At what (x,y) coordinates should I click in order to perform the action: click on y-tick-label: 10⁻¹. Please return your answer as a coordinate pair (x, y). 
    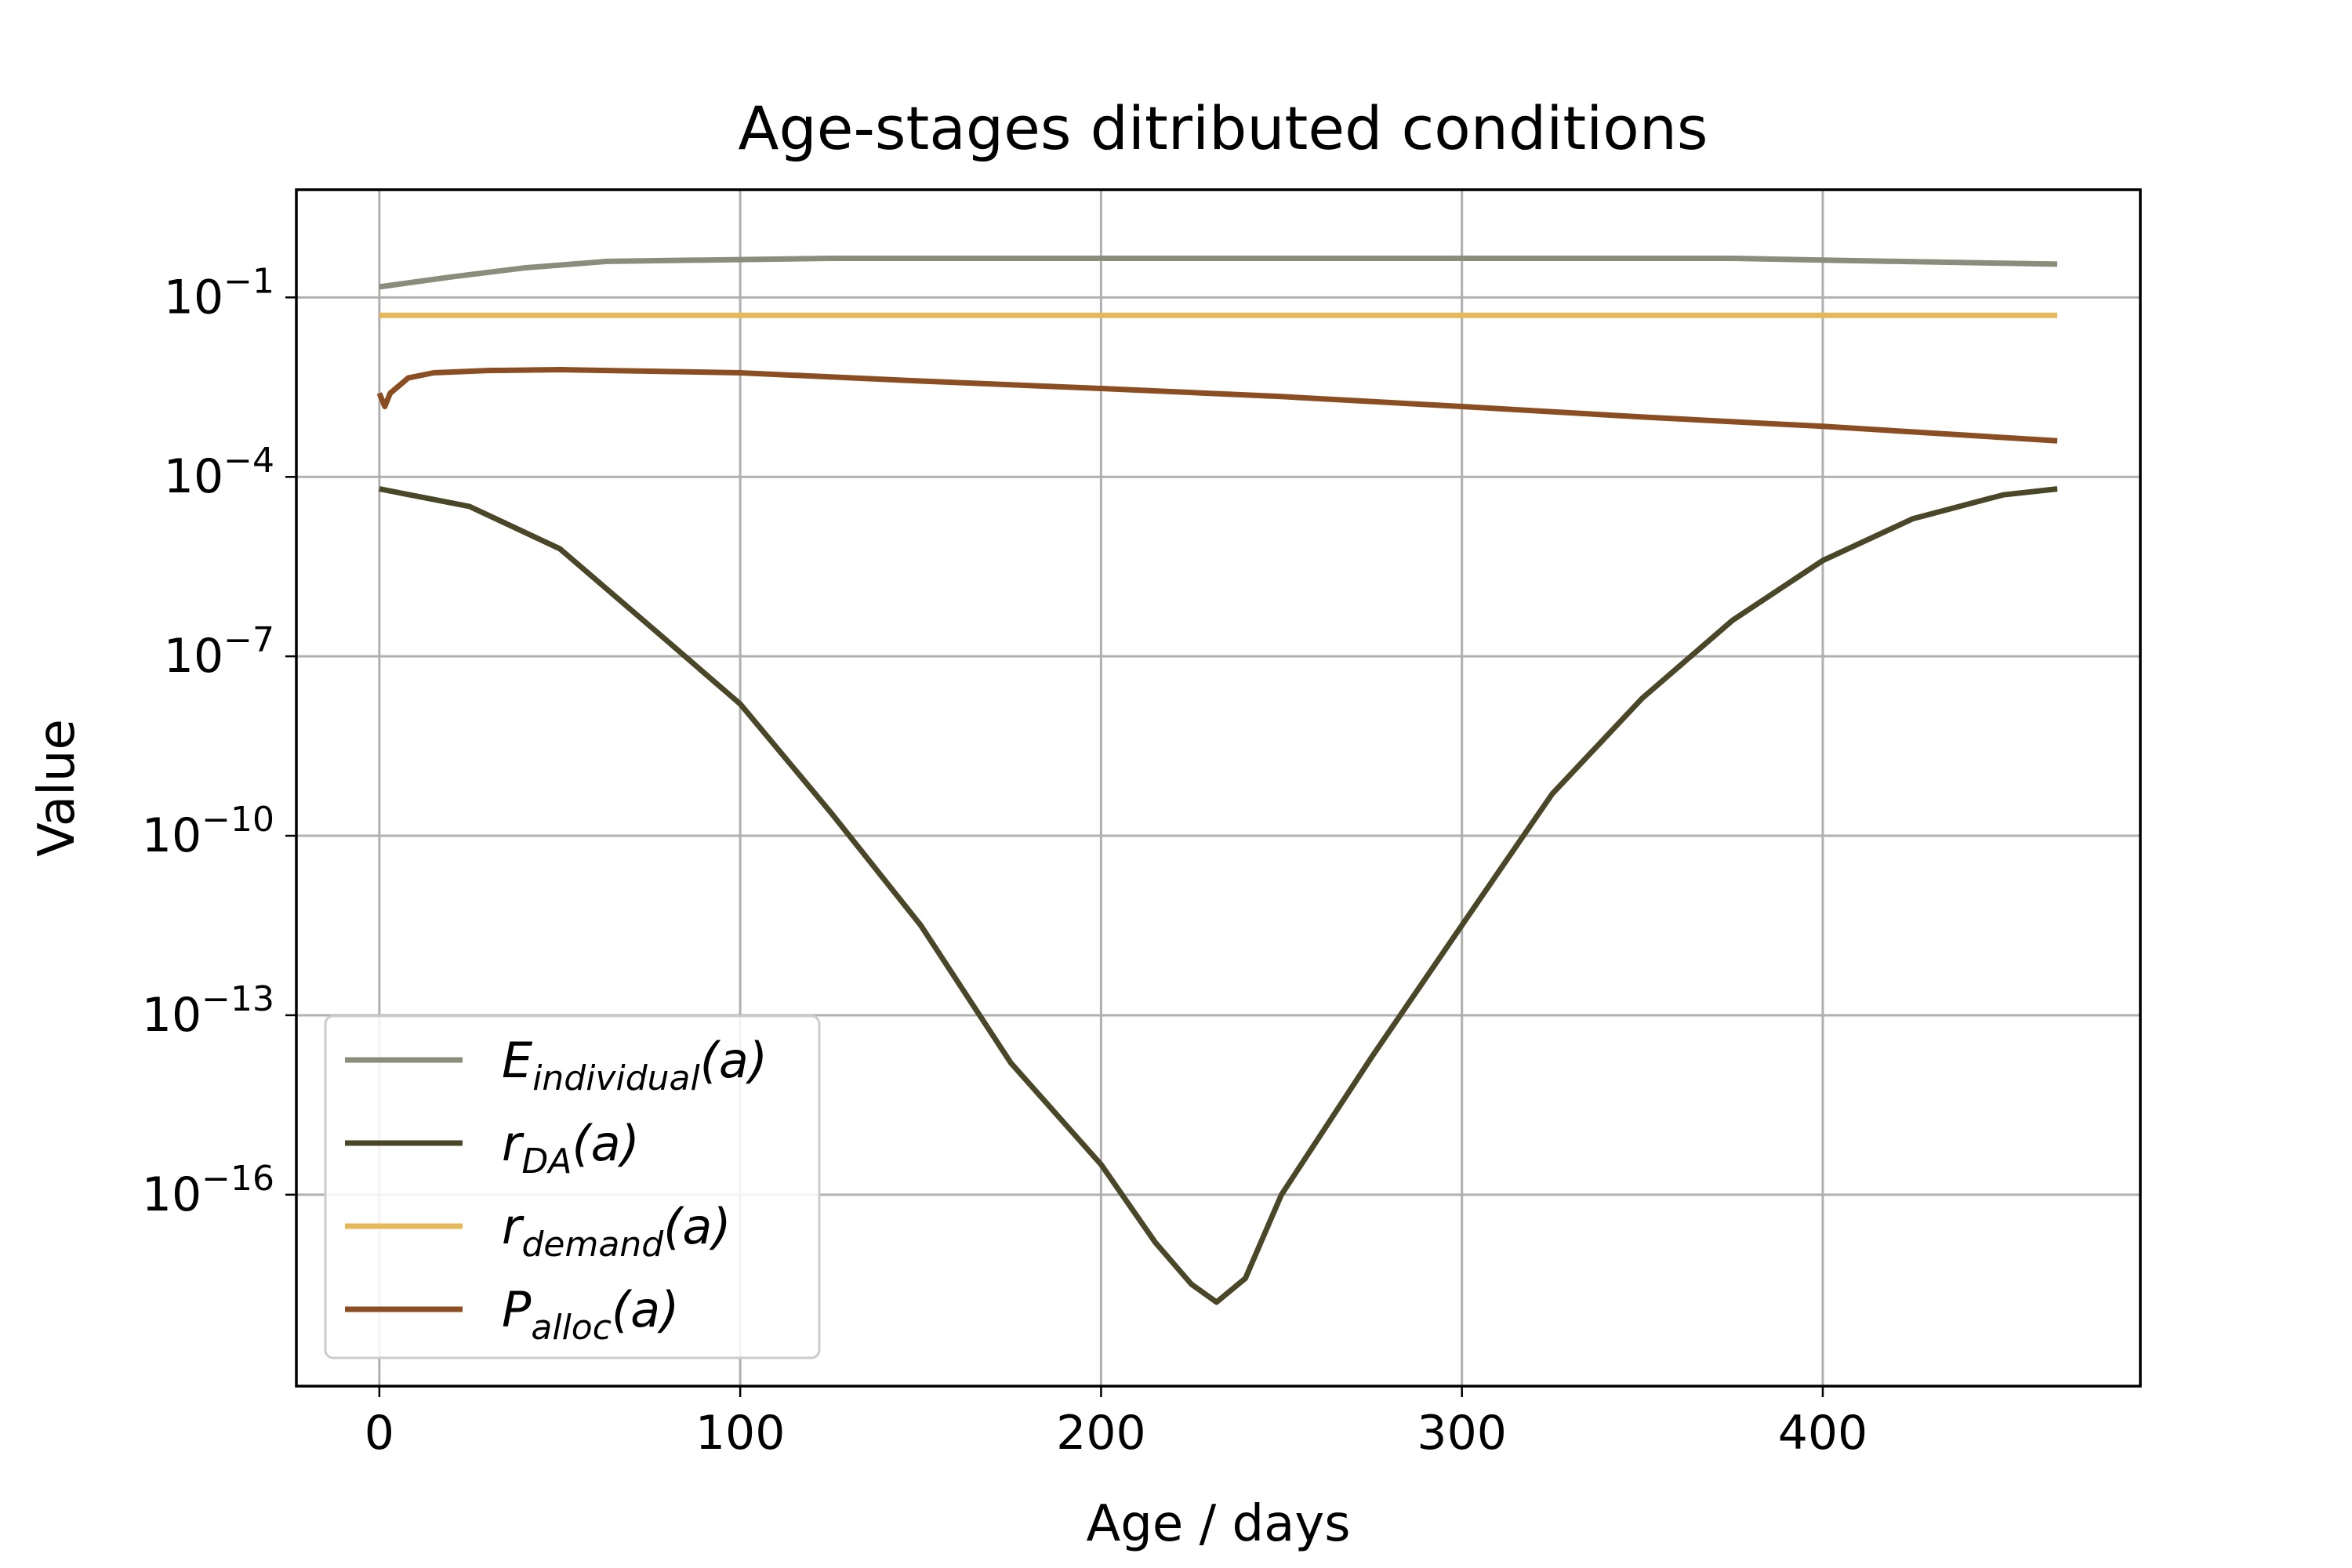
    Looking at the image, I should click on (219, 293).